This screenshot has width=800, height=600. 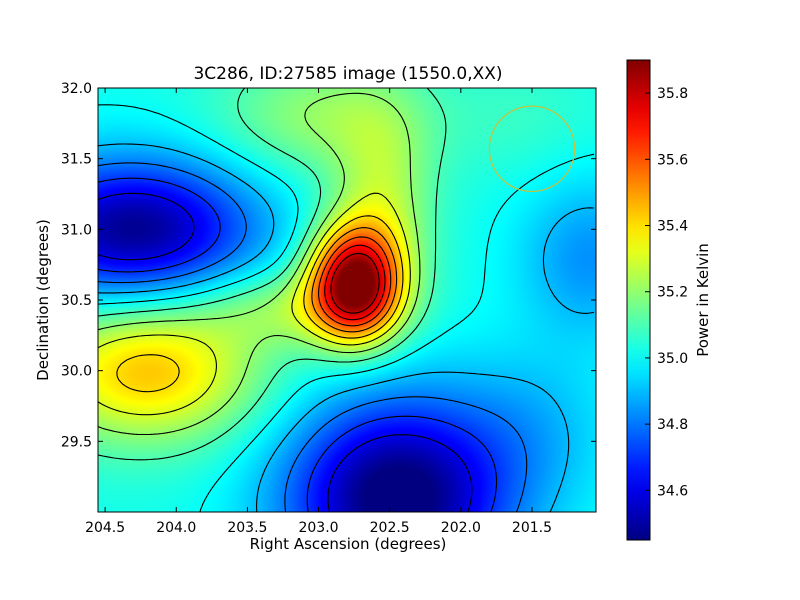 What do you see at coordinates (76, 372) in the screenshot?
I see `y-tick-label-1: 30.0` at bounding box center [76, 372].